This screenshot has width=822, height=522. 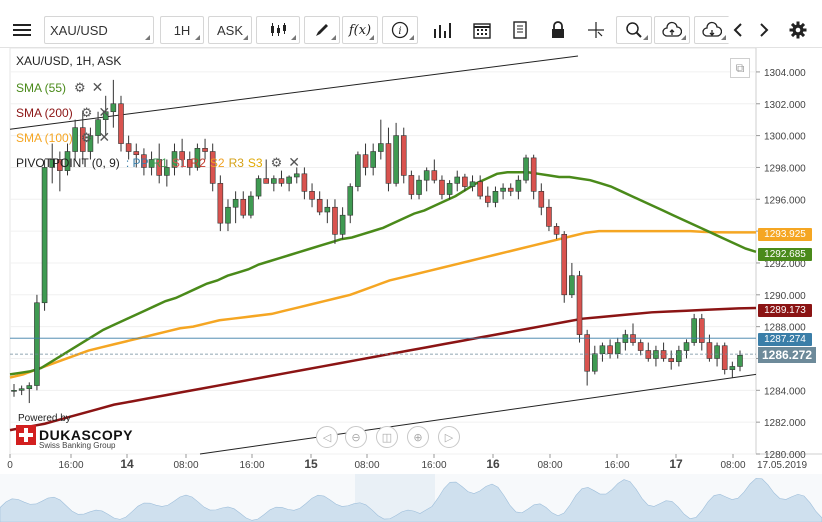 What do you see at coordinates (104, 137) in the screenshot?
I see `sma100-remove-icon: ✕` at bounding box center [104, 137].